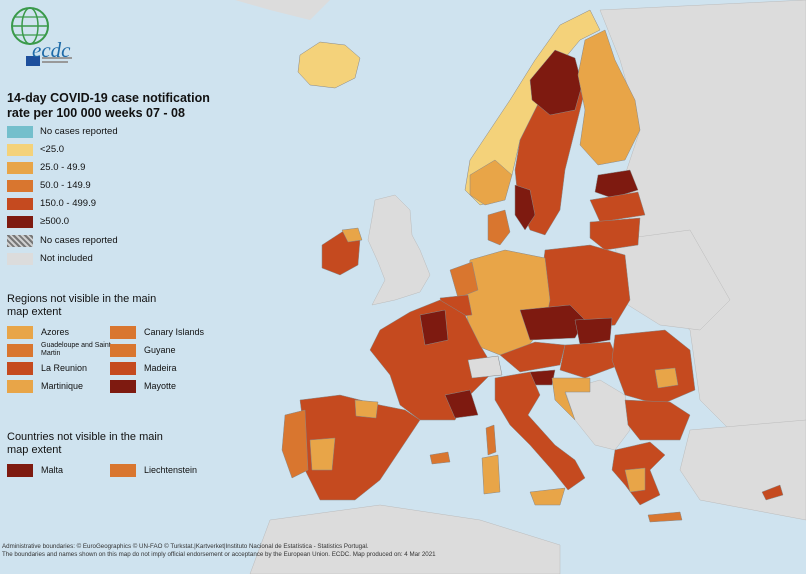 This screenshot has width=806, height=574. Describe the element at coordinates (461, 404) in the screenshot. I see `france-southeast` at that location.